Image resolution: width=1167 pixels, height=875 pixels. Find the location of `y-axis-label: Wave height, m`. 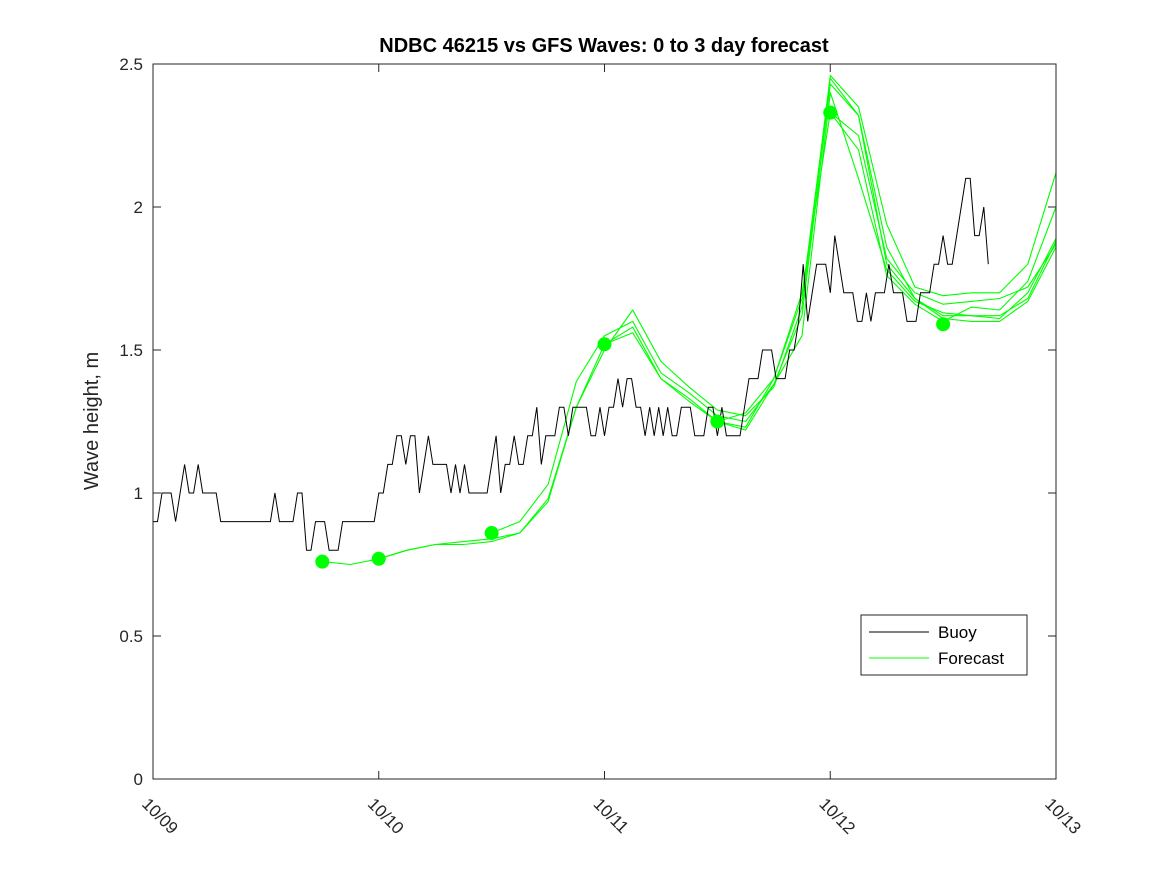

y-axis-label: Wave height, m is located at coordinates (92, 421).